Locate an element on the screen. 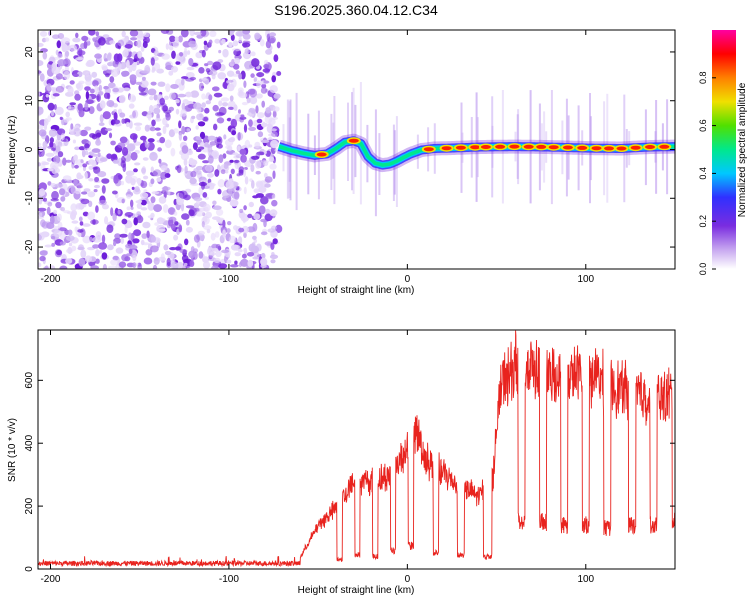  y-tick-label: 600 is located at coordinates (29, 380).